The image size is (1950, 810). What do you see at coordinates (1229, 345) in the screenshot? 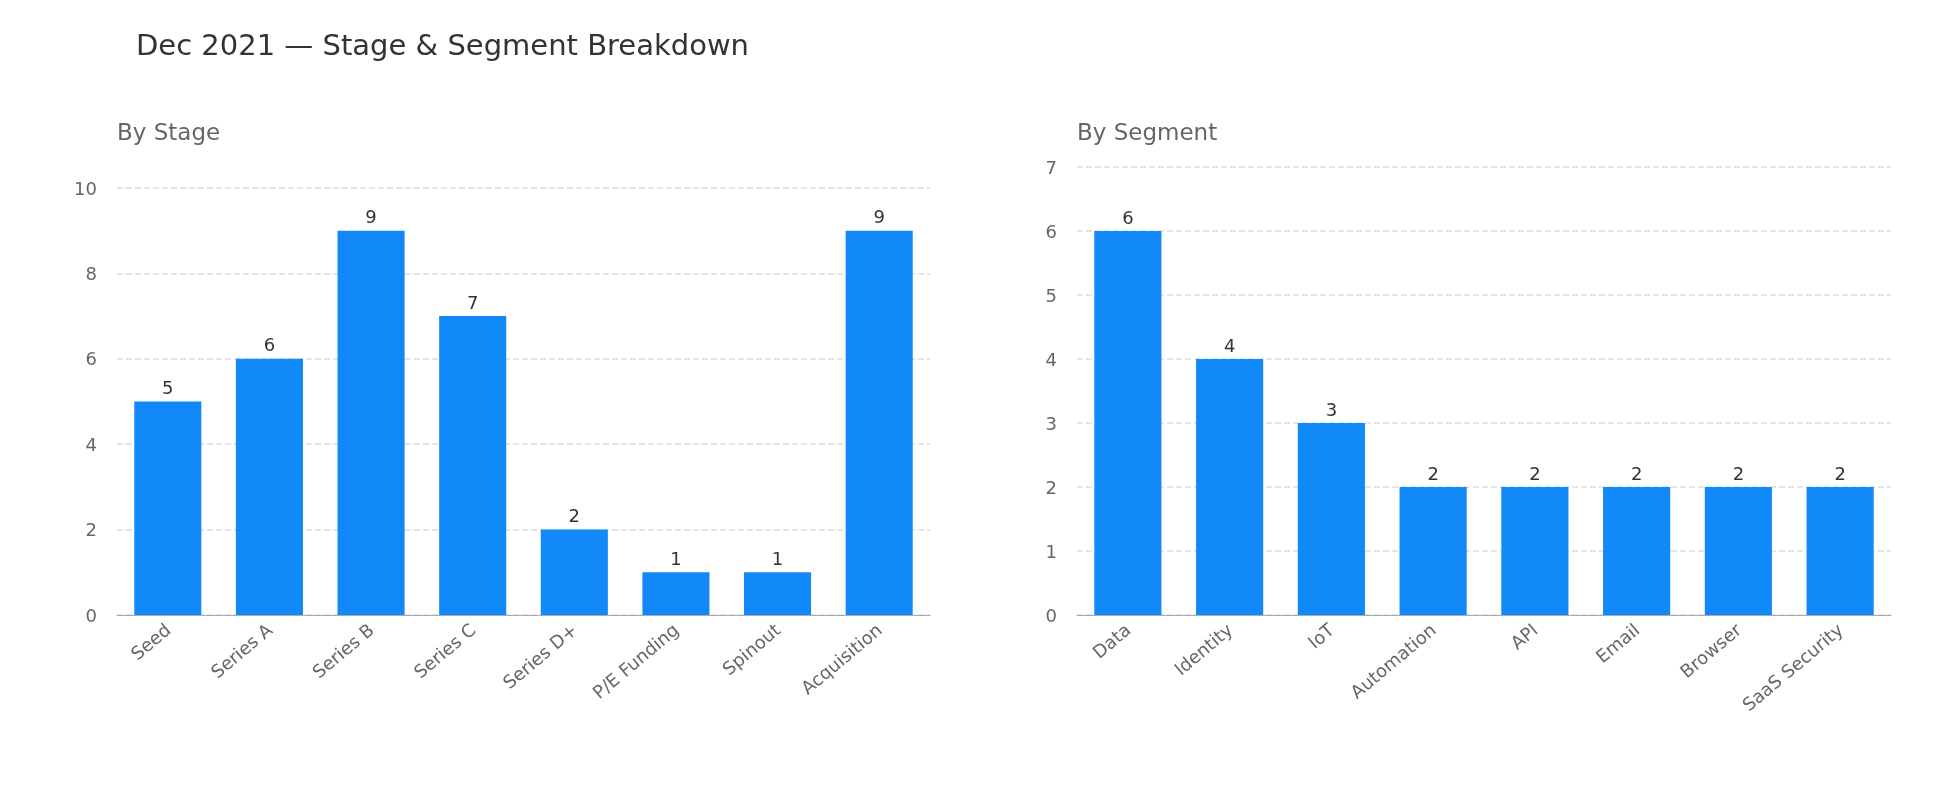
I see `data-label: 4` at bounding box center [1229, 345].